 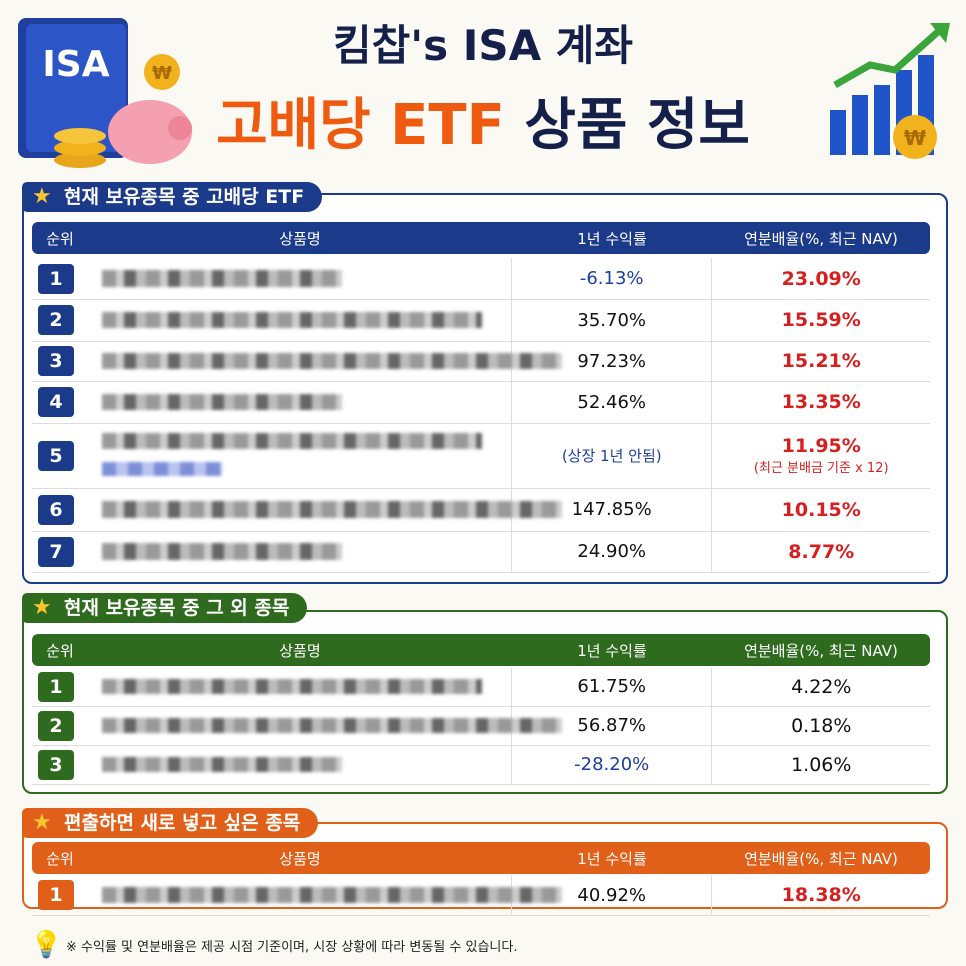 What do you see at coordinates (56, 509) in the screenshot?
I see `rank-badge: 6` at bounding box center [56, 509].